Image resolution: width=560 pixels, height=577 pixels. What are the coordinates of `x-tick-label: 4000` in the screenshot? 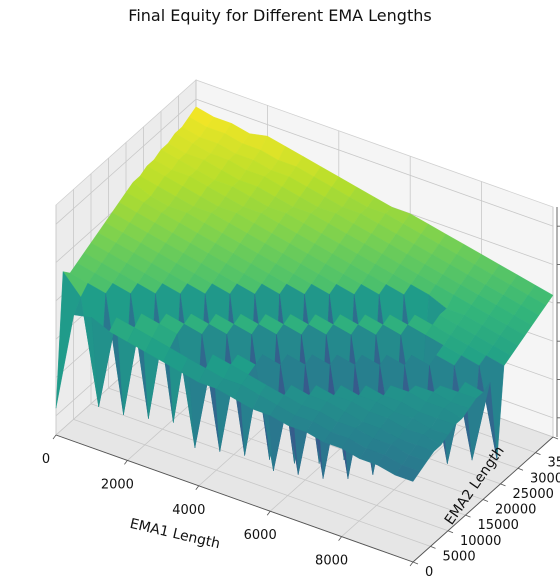 It's located at (188, 510).